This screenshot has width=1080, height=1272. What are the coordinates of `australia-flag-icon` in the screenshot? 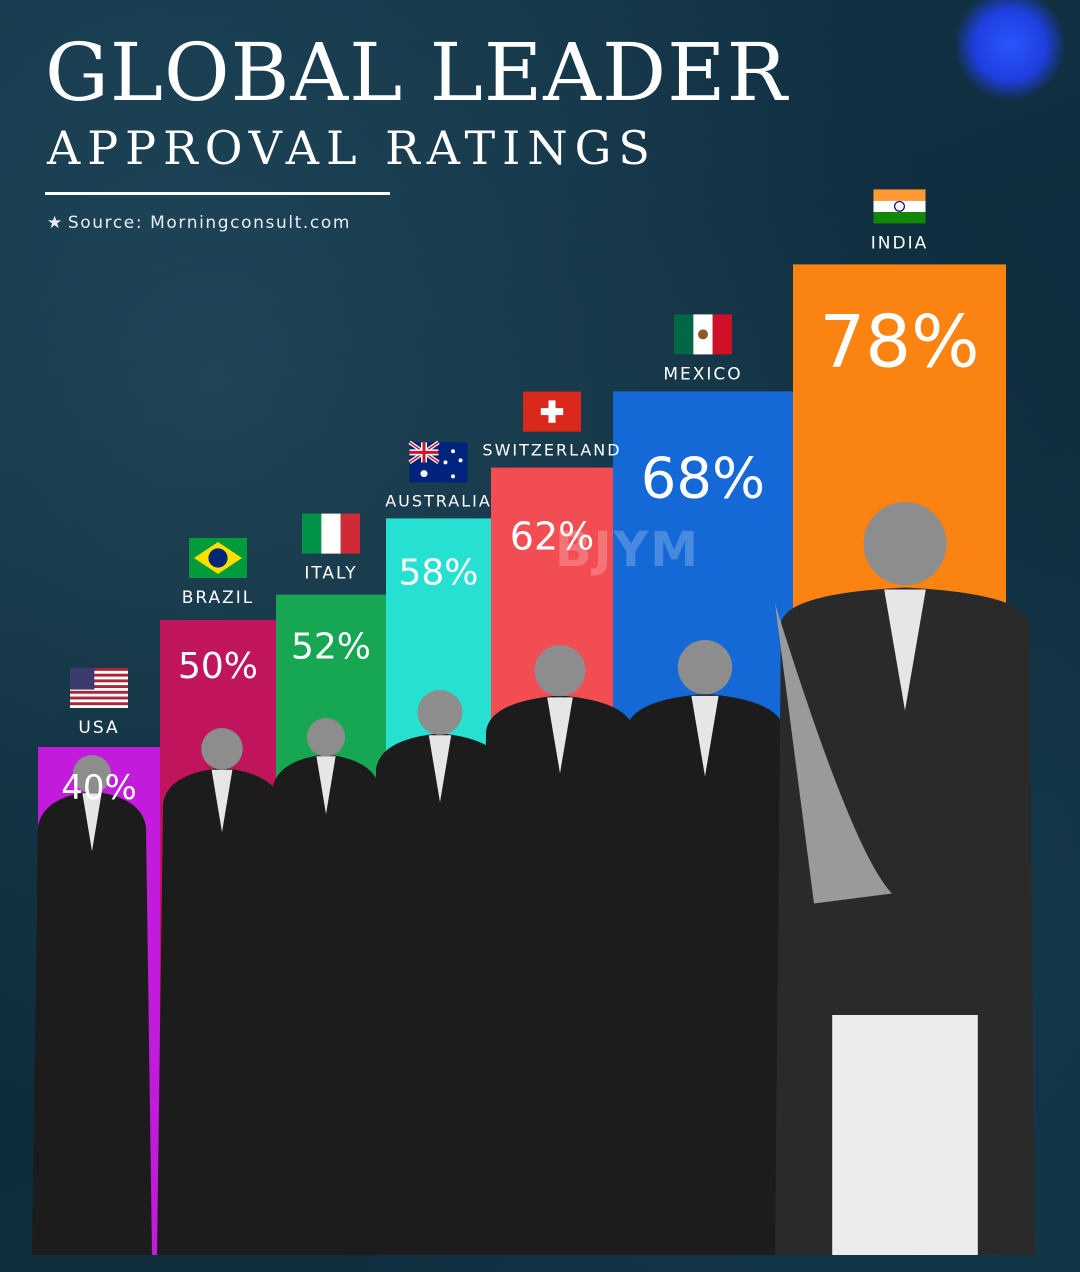 It's located at (438, 461).